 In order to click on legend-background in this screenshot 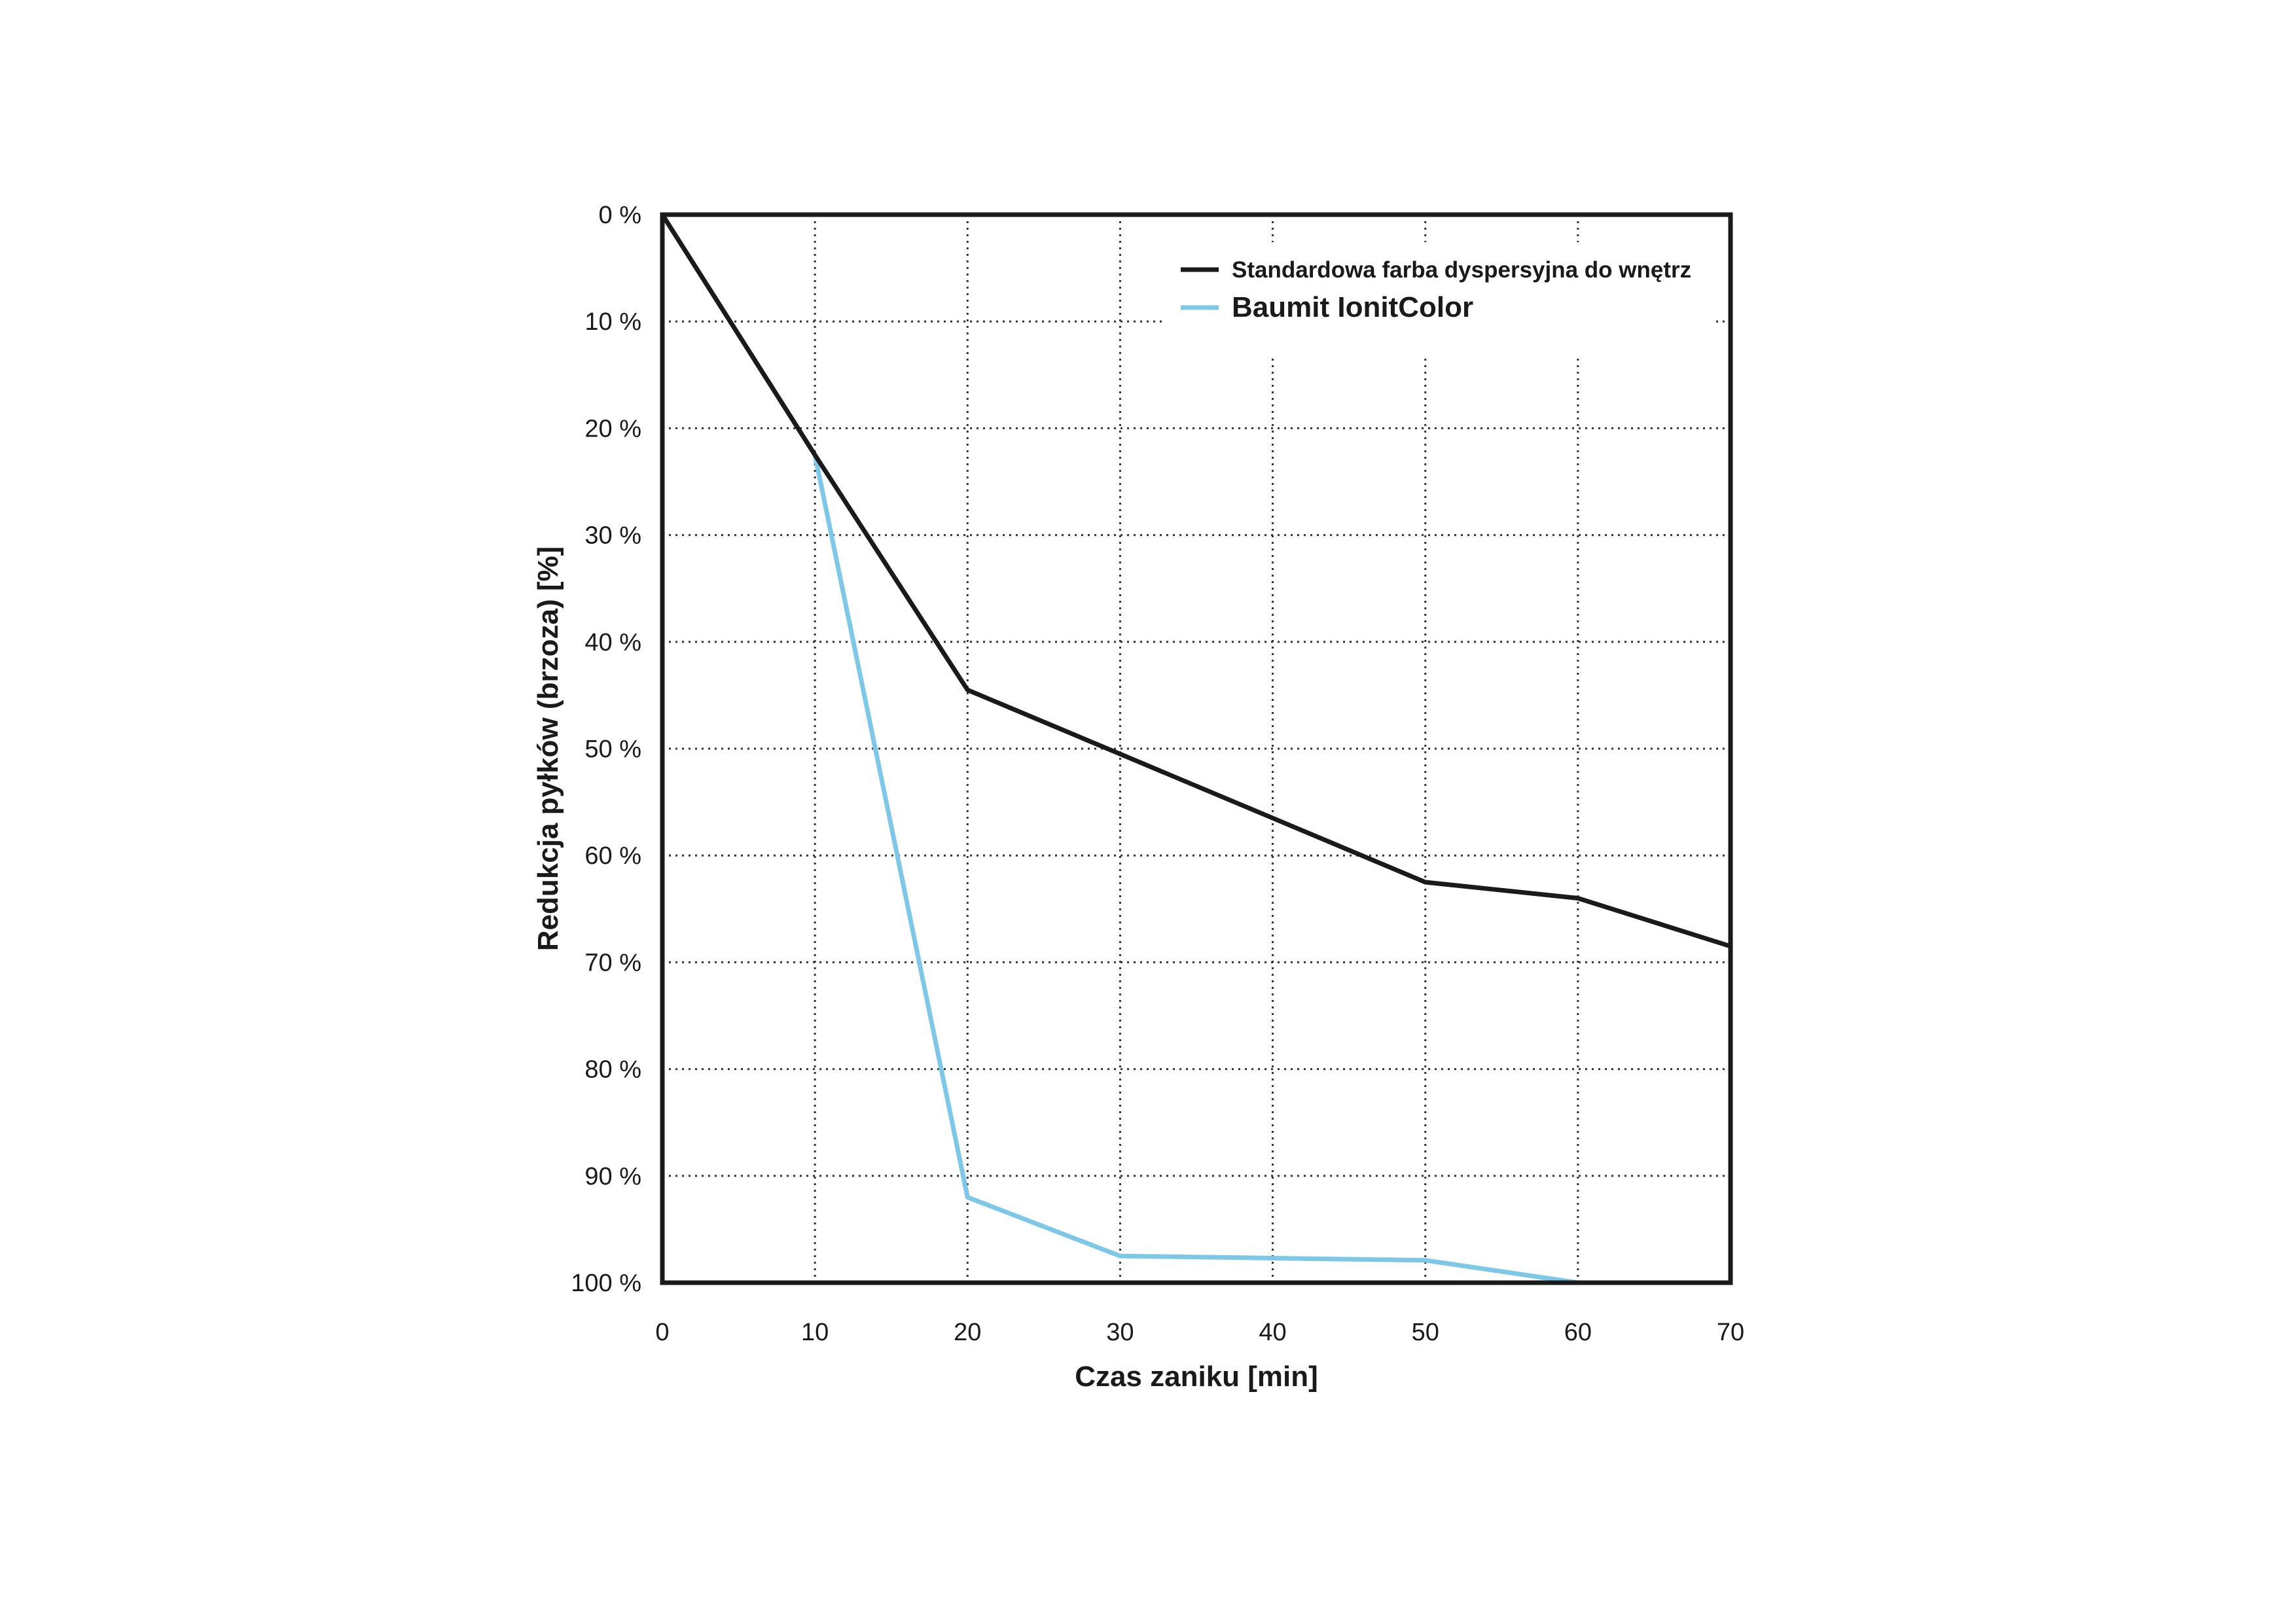, I will do `click(1440, 299)`.